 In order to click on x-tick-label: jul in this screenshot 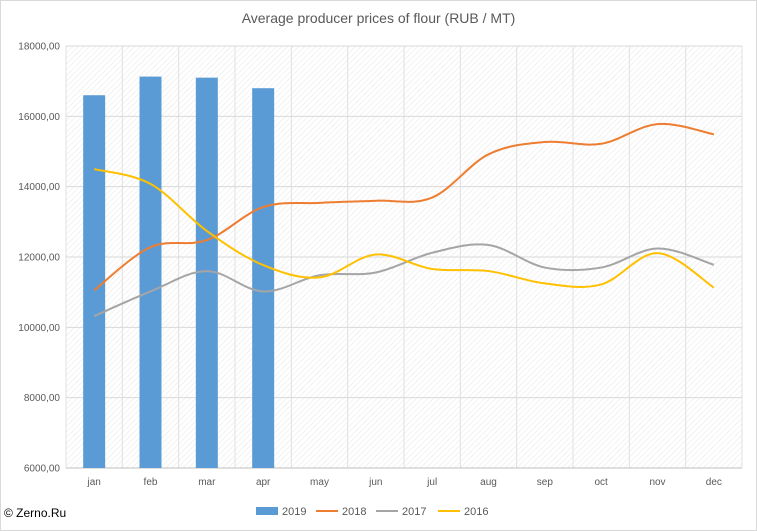, I will do `click(431, 482)`.